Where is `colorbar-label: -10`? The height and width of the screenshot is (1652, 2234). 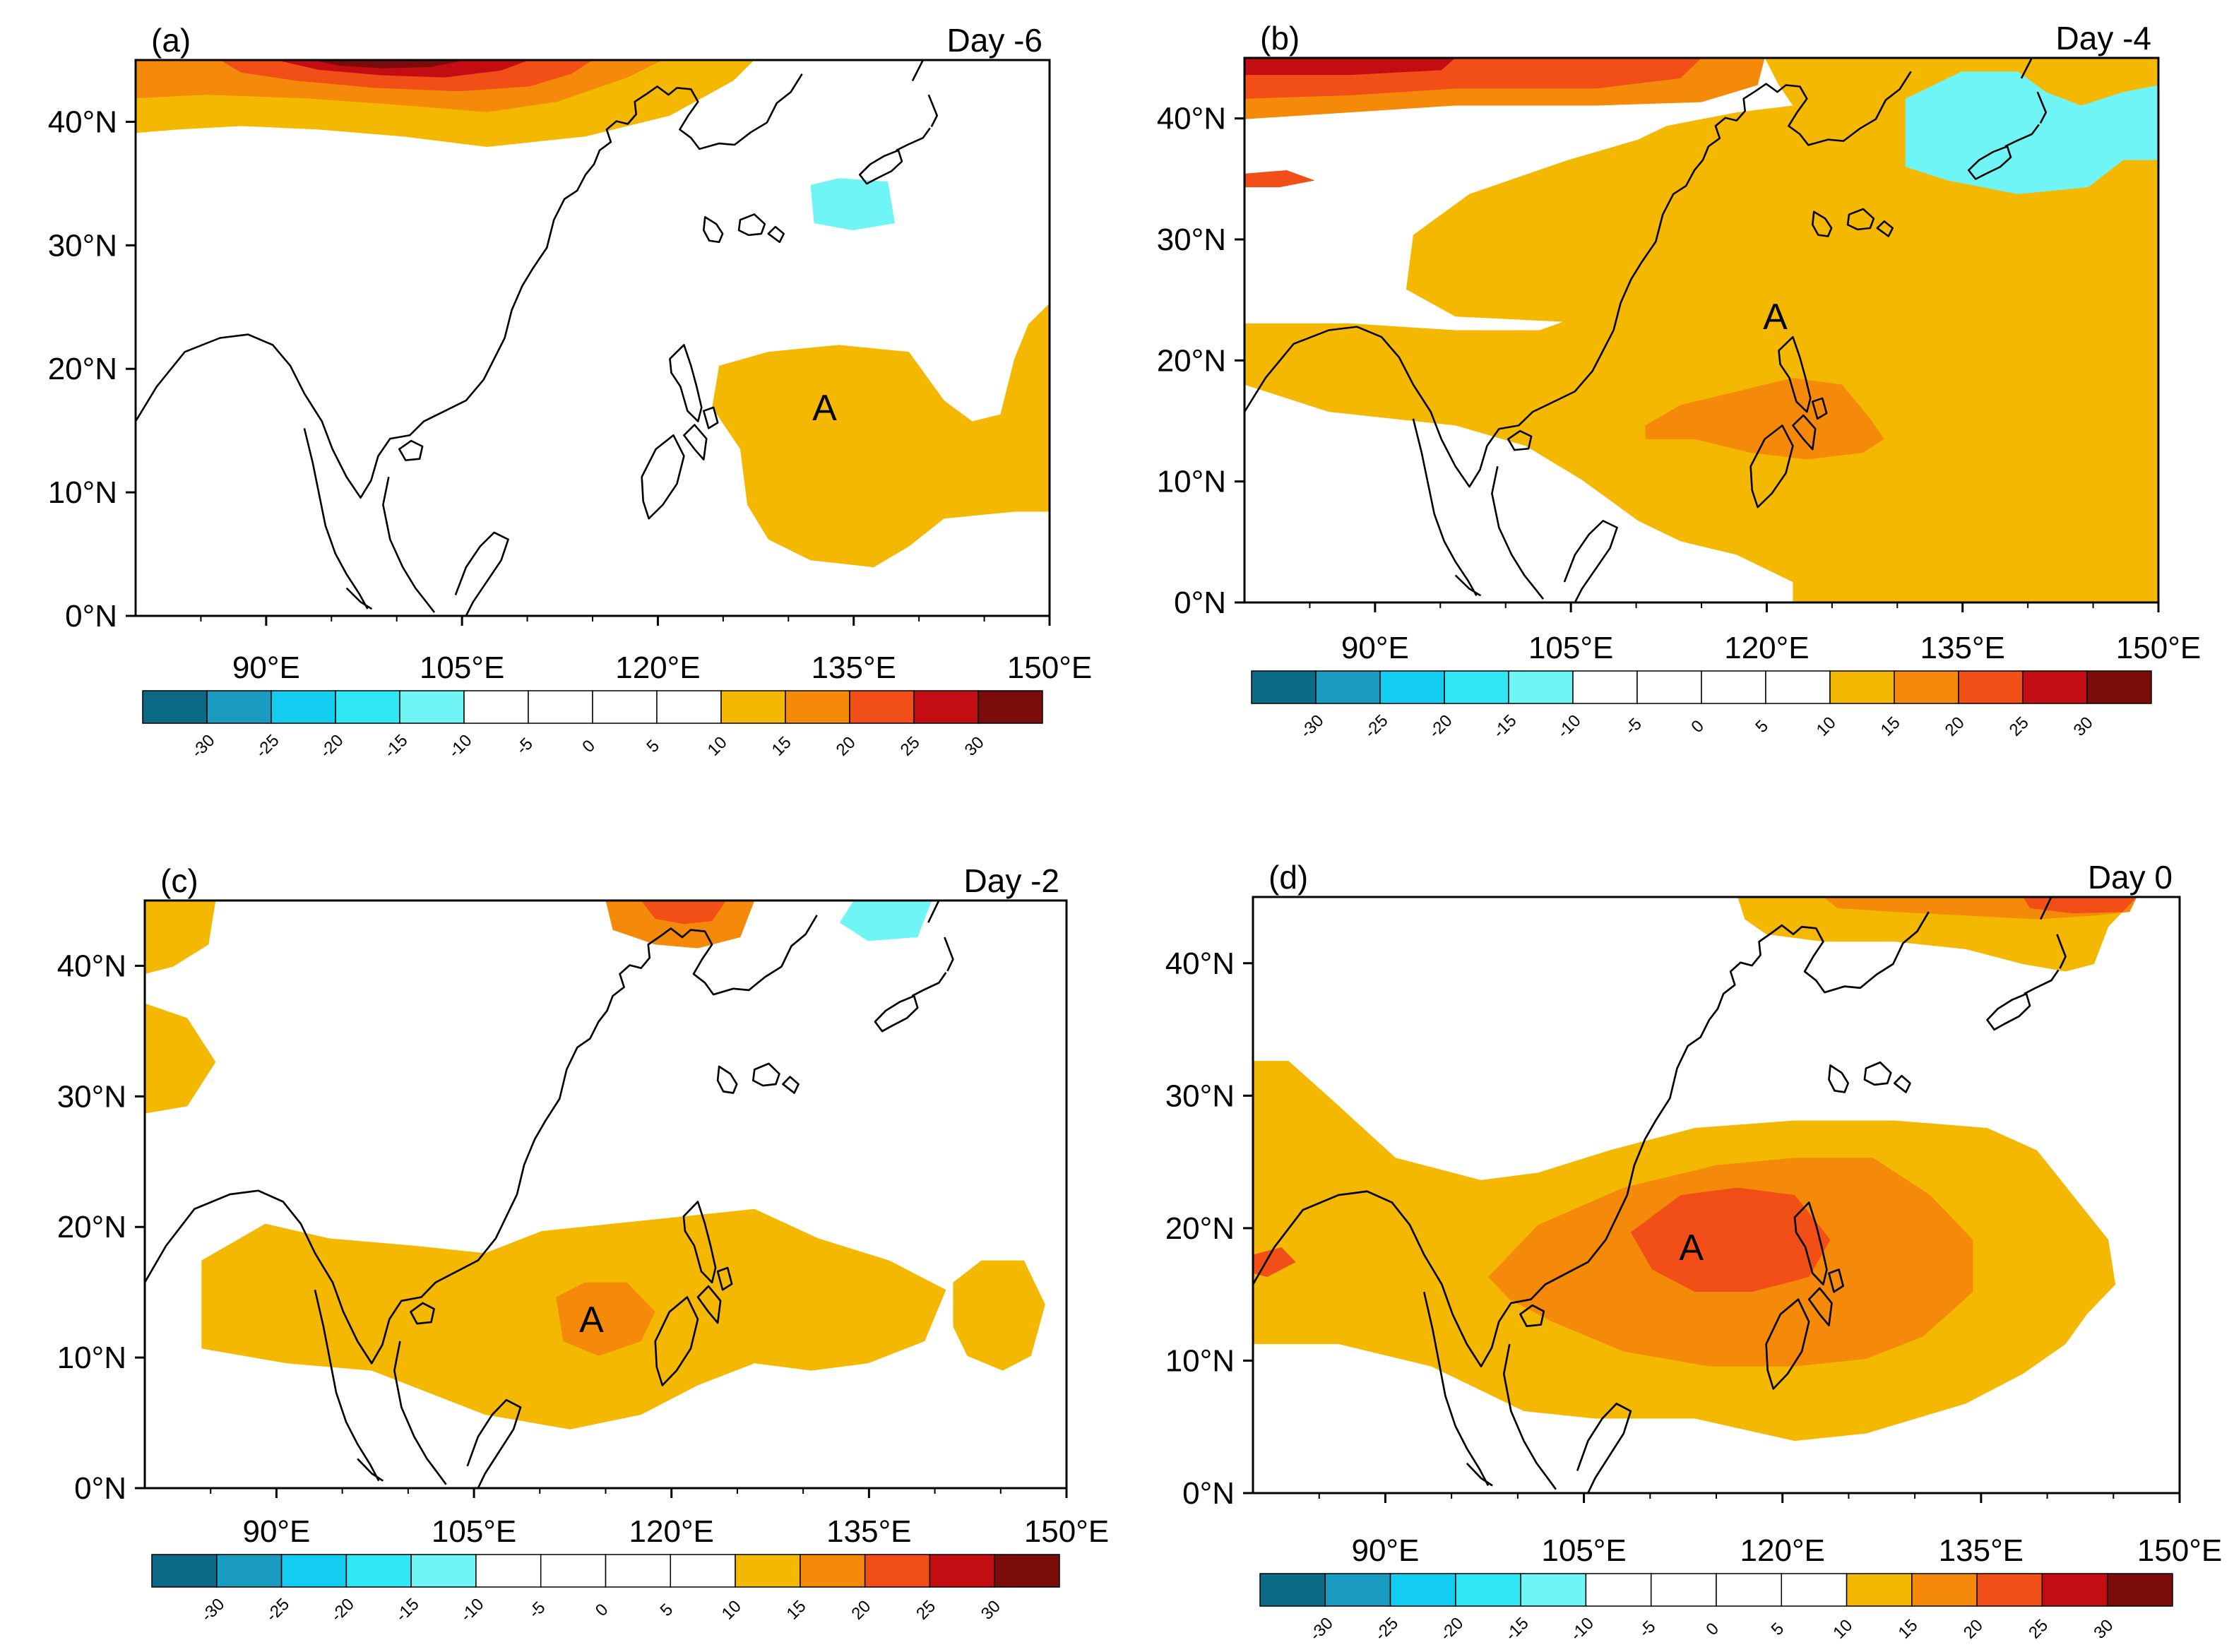 colorbar-label: -10 is located at coordinates (473, 1610).